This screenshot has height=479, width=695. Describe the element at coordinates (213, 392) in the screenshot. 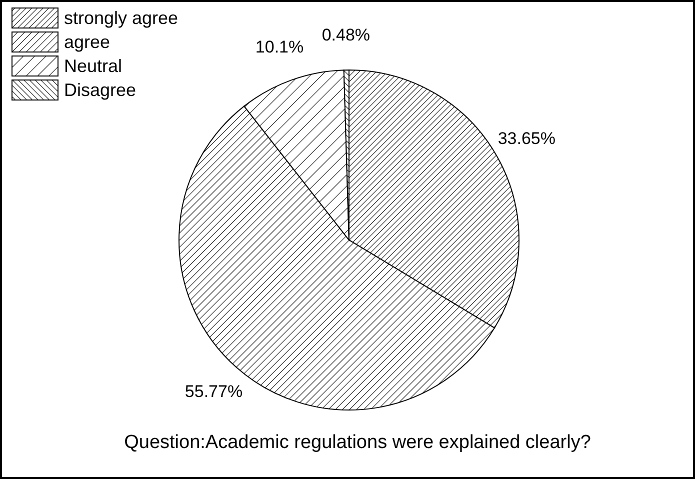

I see `data-label: 55.77%` at that location.